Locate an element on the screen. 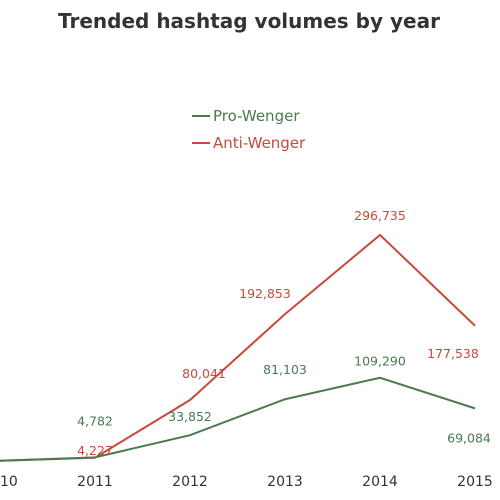  legend: Pro-Wenger Anti-Wenger is located at coordinates (249, 129).